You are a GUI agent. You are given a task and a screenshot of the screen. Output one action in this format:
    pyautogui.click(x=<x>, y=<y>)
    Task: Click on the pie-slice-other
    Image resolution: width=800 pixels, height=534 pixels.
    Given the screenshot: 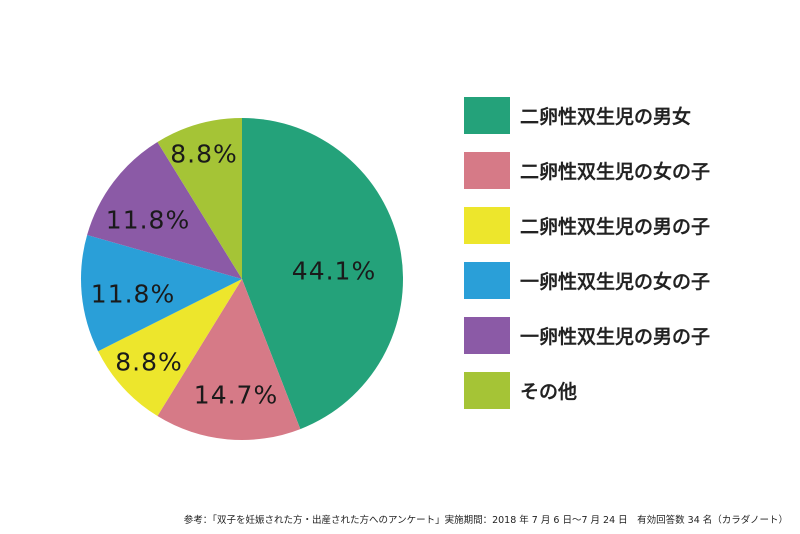 What is the action you would take?
    pyautogui.click(x=199, y=198)
    